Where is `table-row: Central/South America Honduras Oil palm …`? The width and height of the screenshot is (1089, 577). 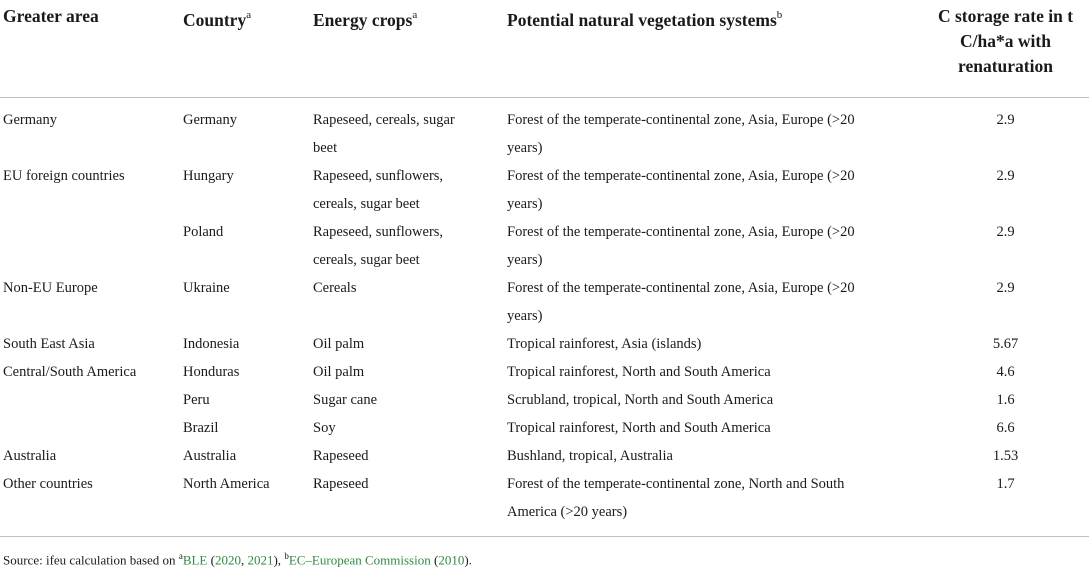 table-row: Central/South America Honduras Oil palm … is located at coordinates (544, 372).